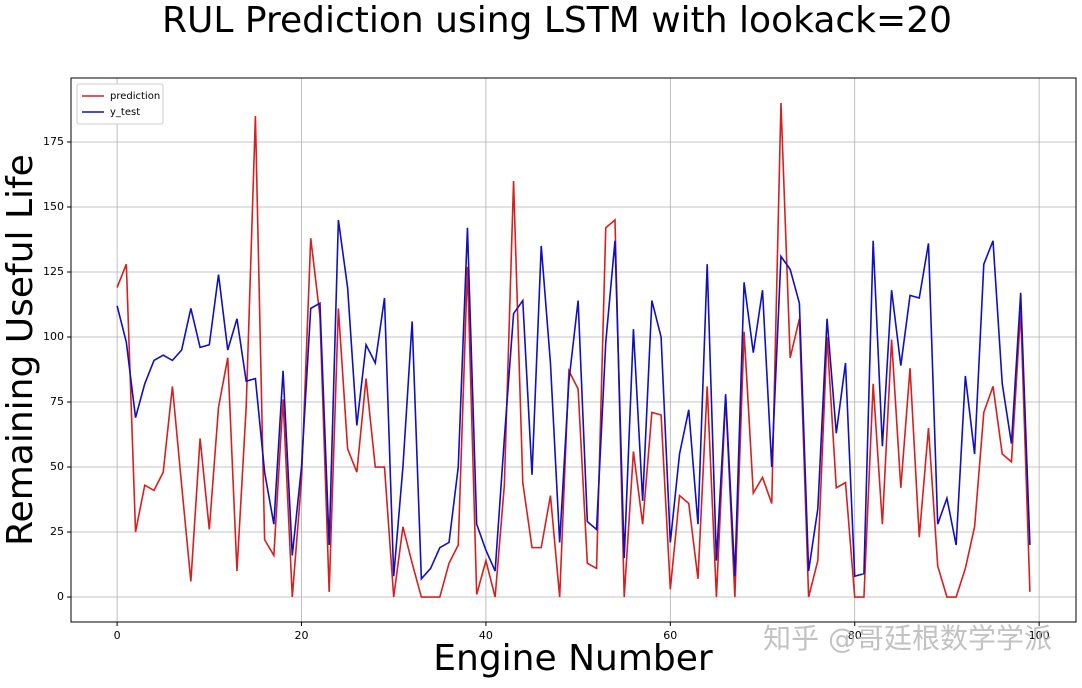  I want to click on x-axis-label: Engine Number, so click(573, 658).